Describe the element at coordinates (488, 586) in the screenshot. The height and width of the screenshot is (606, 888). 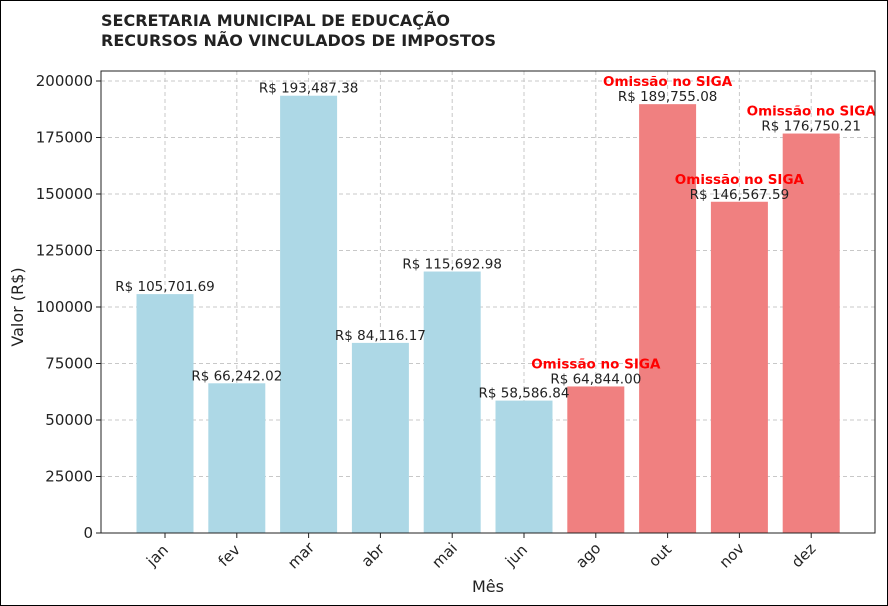
I see `x-axis-label: Mês` at that location.